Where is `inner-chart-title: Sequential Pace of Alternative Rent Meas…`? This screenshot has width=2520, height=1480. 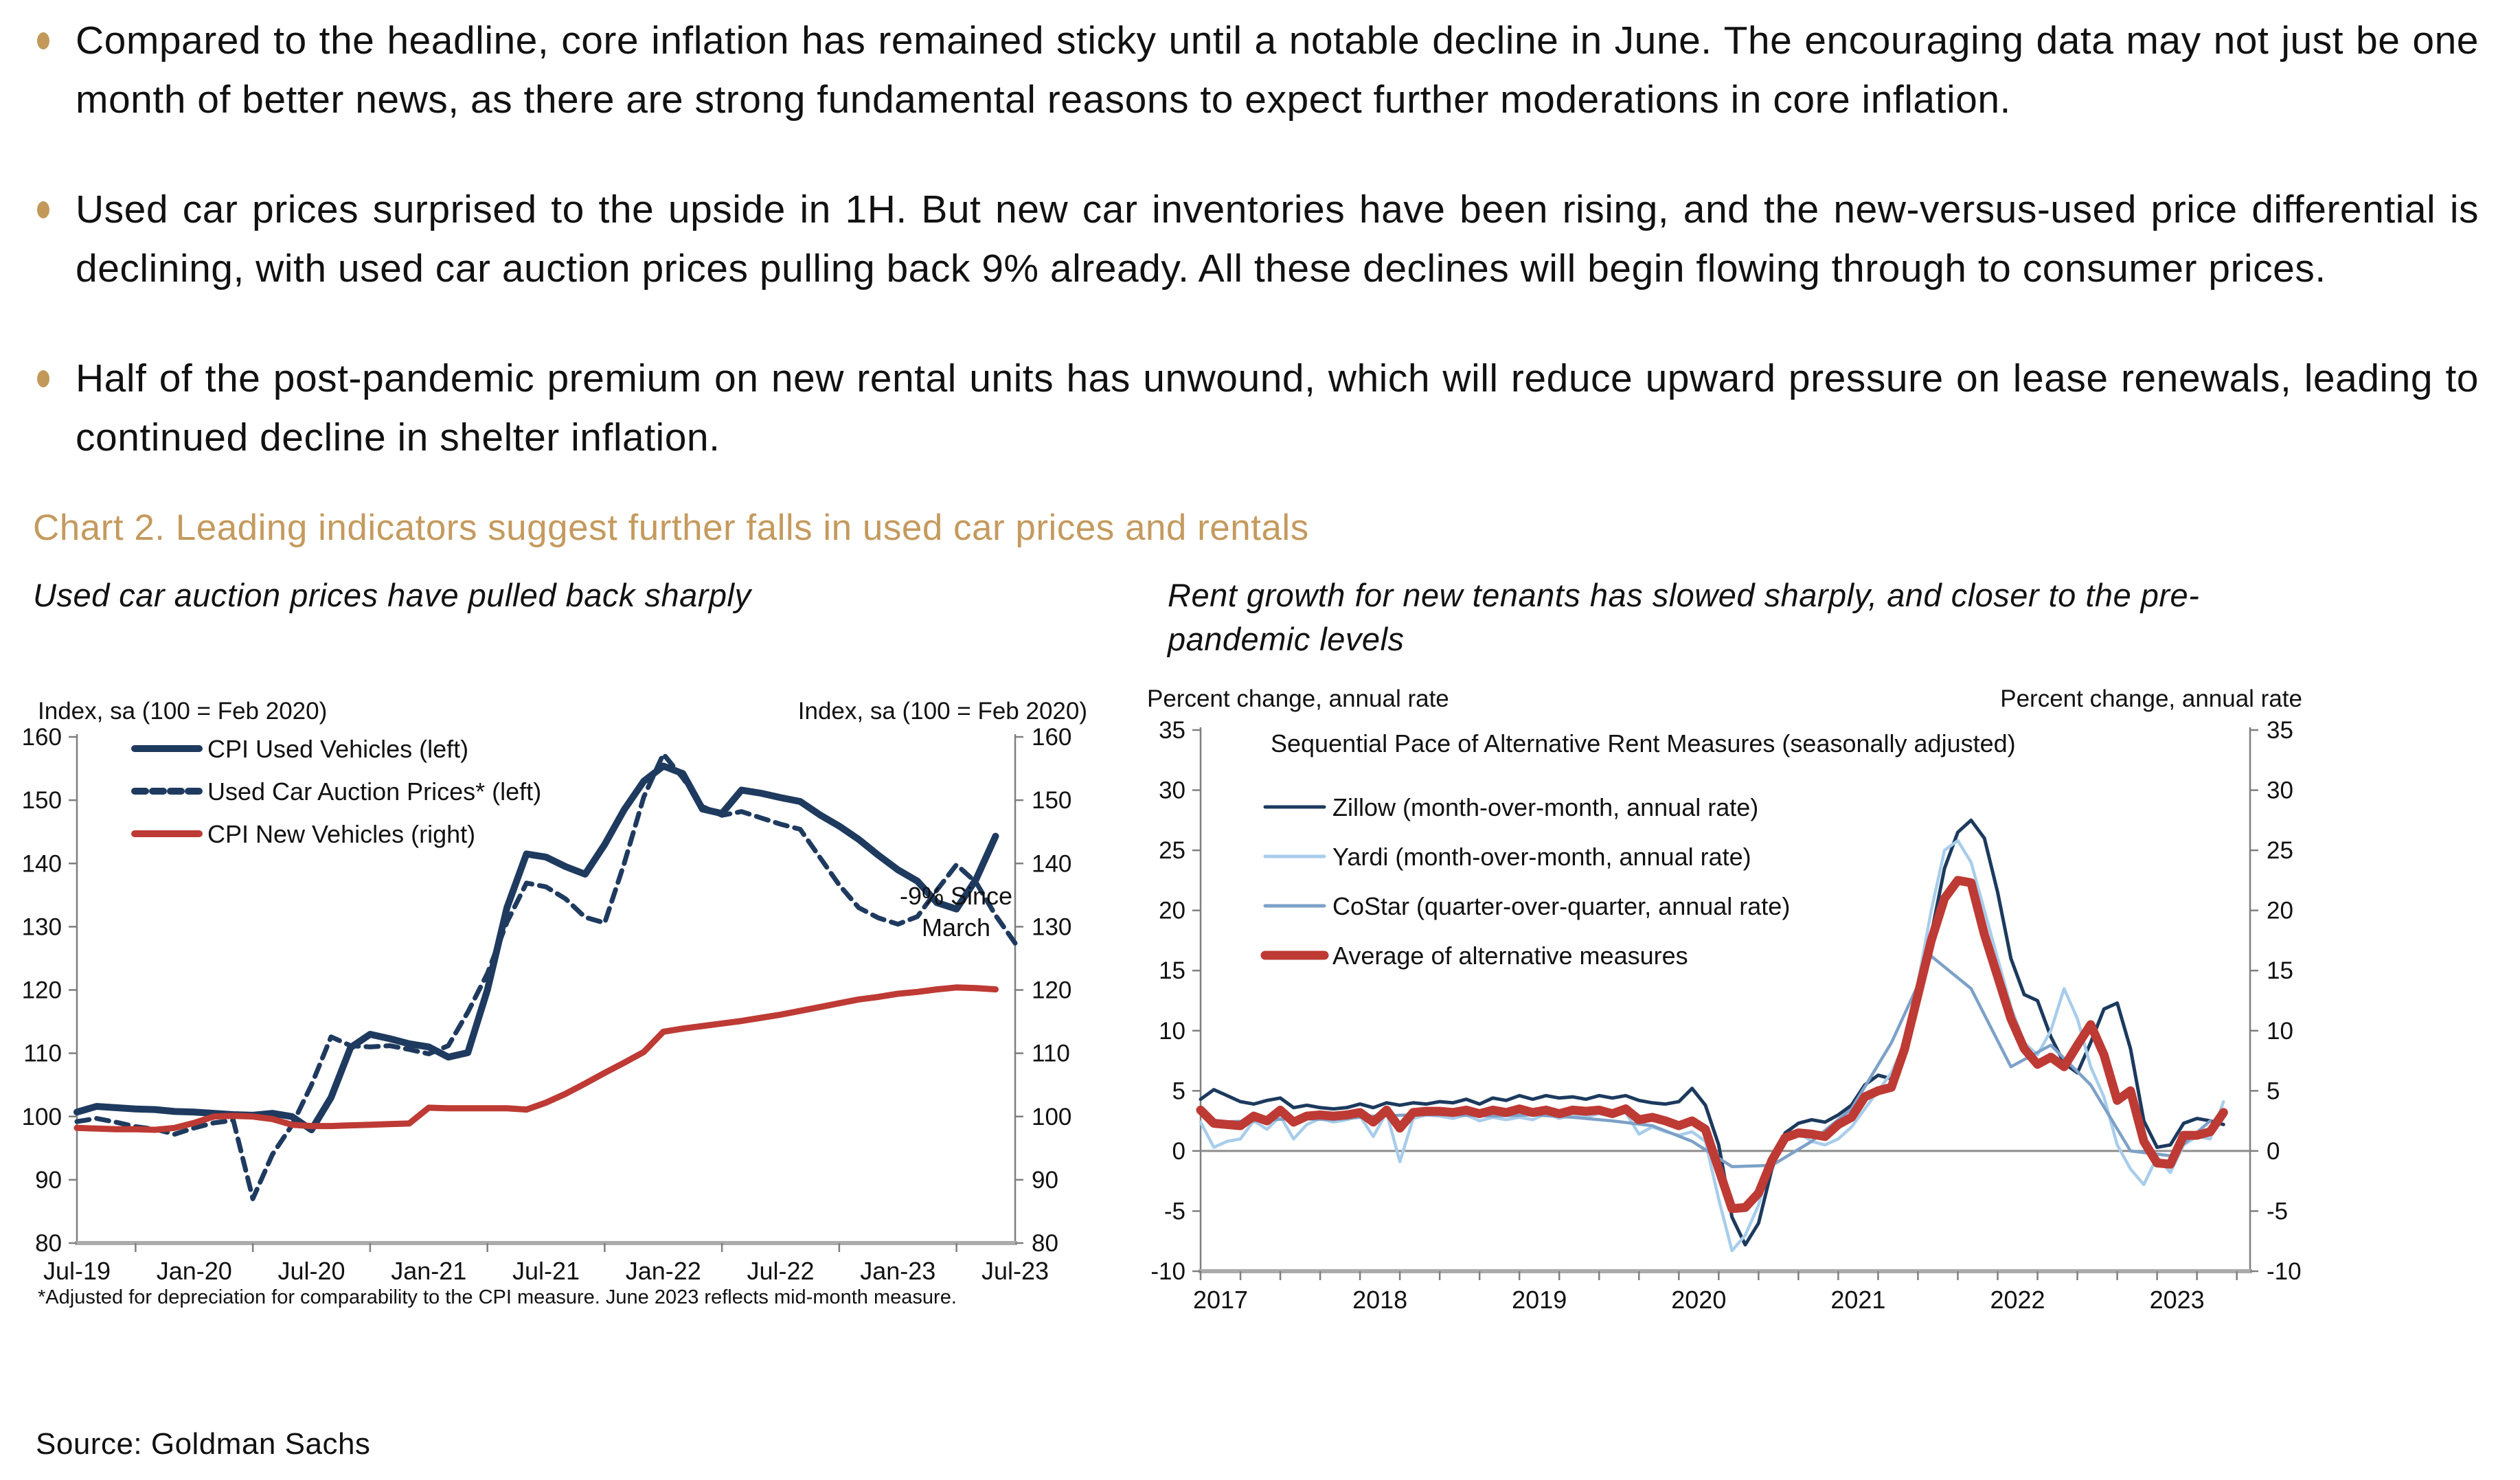 inner-chart-title: Sequential Pace of Alternative Rent Meas… is located at coordinates (1643, 743).